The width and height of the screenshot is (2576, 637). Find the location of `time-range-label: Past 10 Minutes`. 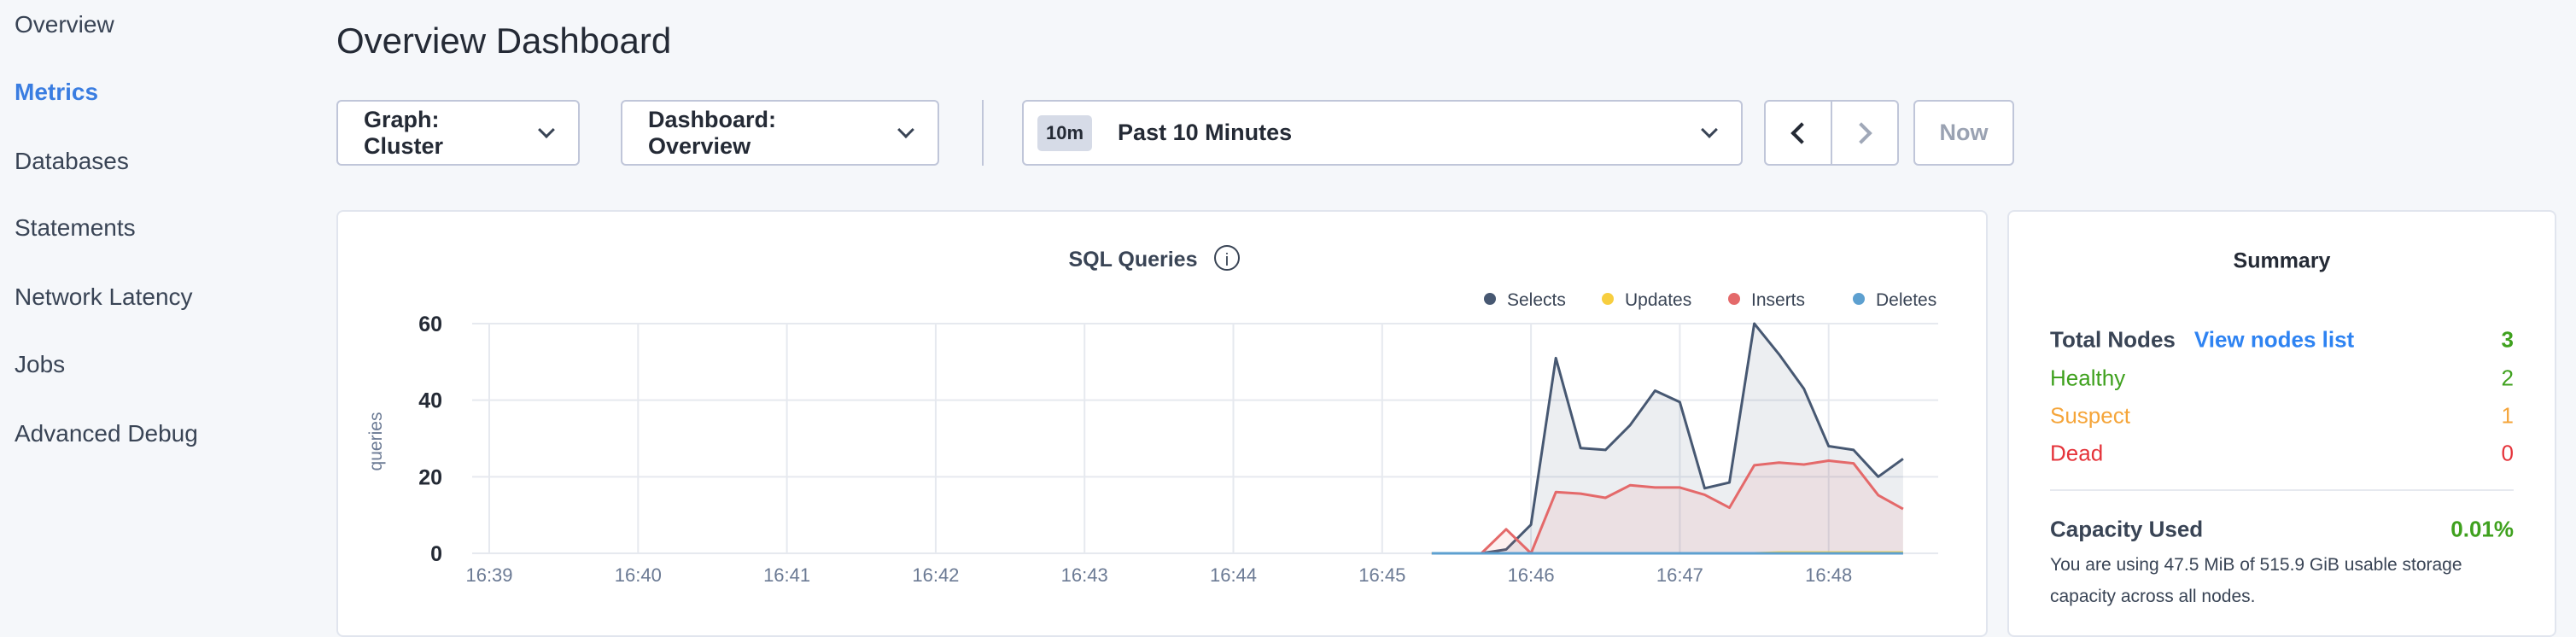

time-range-label: Past 10 Minutes is located at coordinates (1205, 132).